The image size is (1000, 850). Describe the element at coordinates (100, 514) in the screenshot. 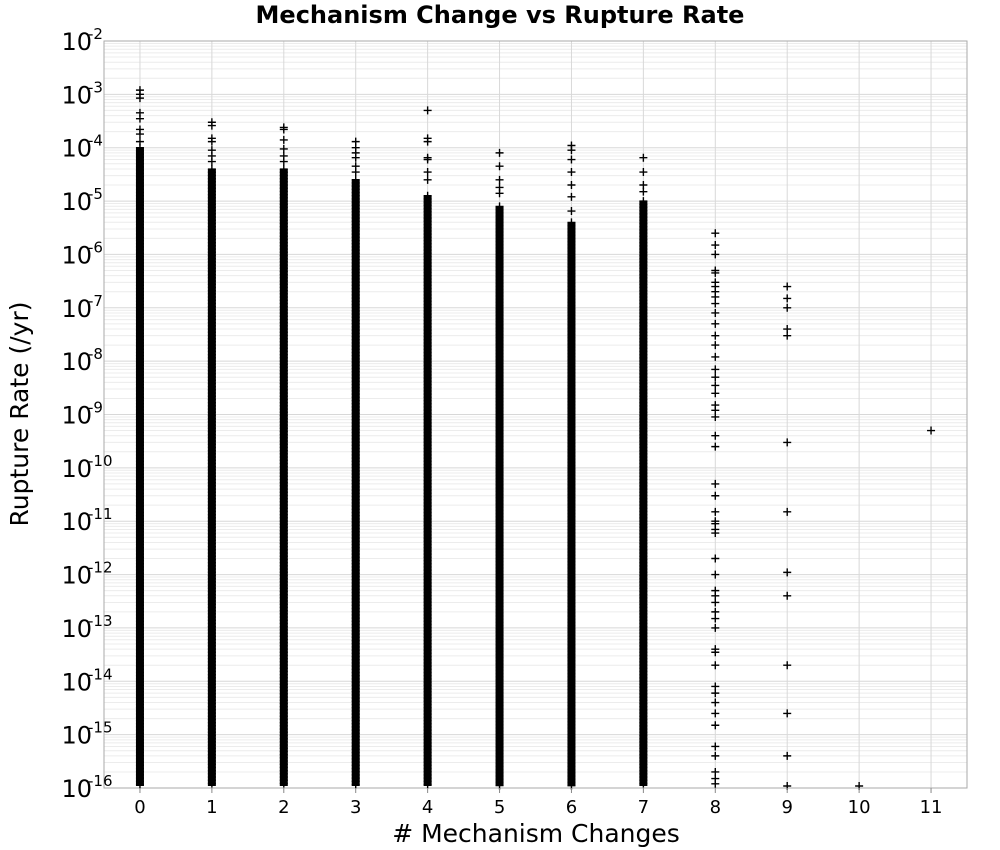

I see `y-tick-exponent: -11` at that location.